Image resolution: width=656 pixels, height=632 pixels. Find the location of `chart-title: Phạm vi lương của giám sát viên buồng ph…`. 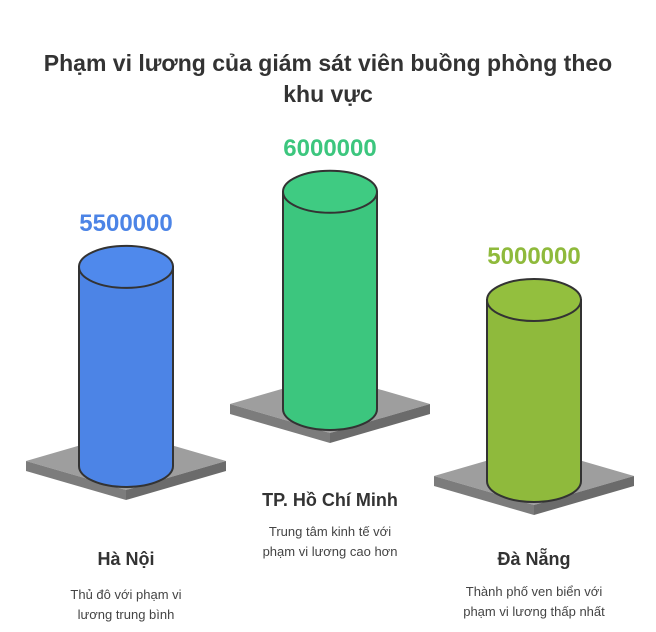

chart-title: Phạm vi lương của giám sát viên buồng ph… is located at coordinates (328, 79).